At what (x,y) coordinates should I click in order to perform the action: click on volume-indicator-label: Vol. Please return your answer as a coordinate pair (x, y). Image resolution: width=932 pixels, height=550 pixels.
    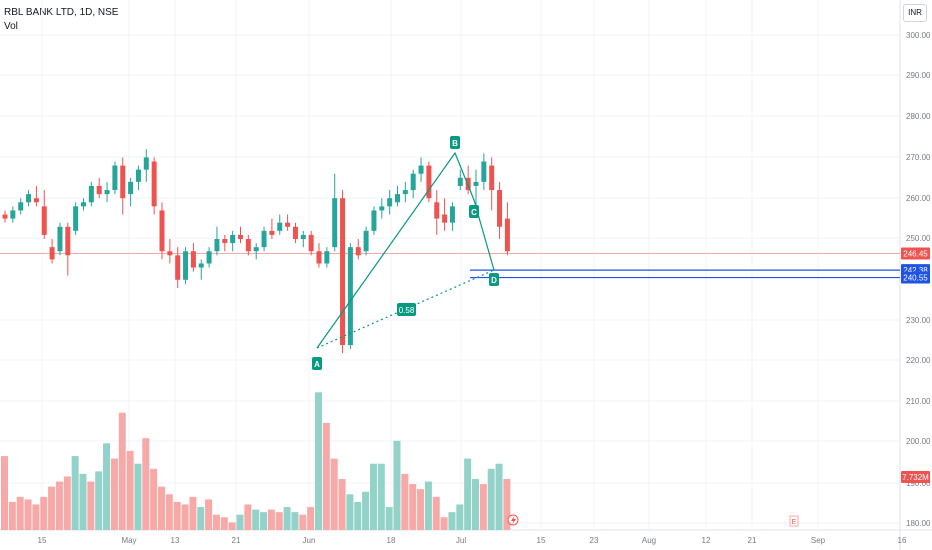
    Looking at the image, I should click on (11, 26).